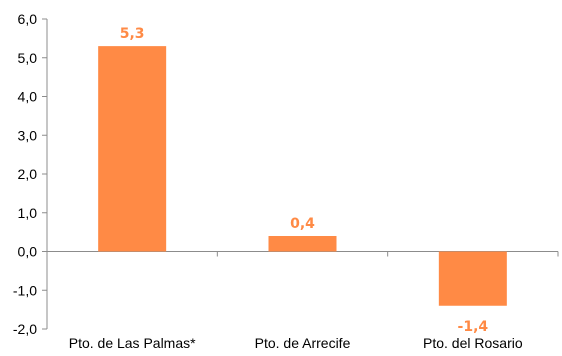  Describe the element at coordinates (28, 58) in the screenshot. I see `y-tick-label: 5,0` at that location.